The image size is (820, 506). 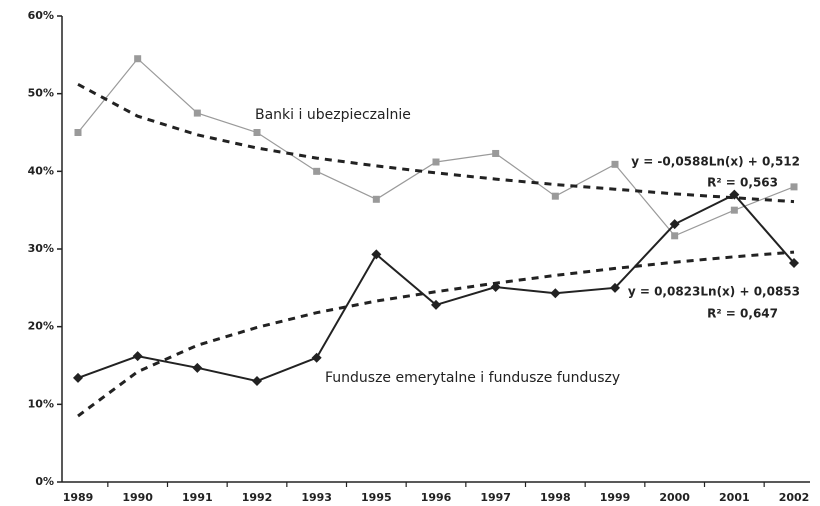 I want to click on series-label: Banki i ubezpieczalnie, so click(x=333, y=115).